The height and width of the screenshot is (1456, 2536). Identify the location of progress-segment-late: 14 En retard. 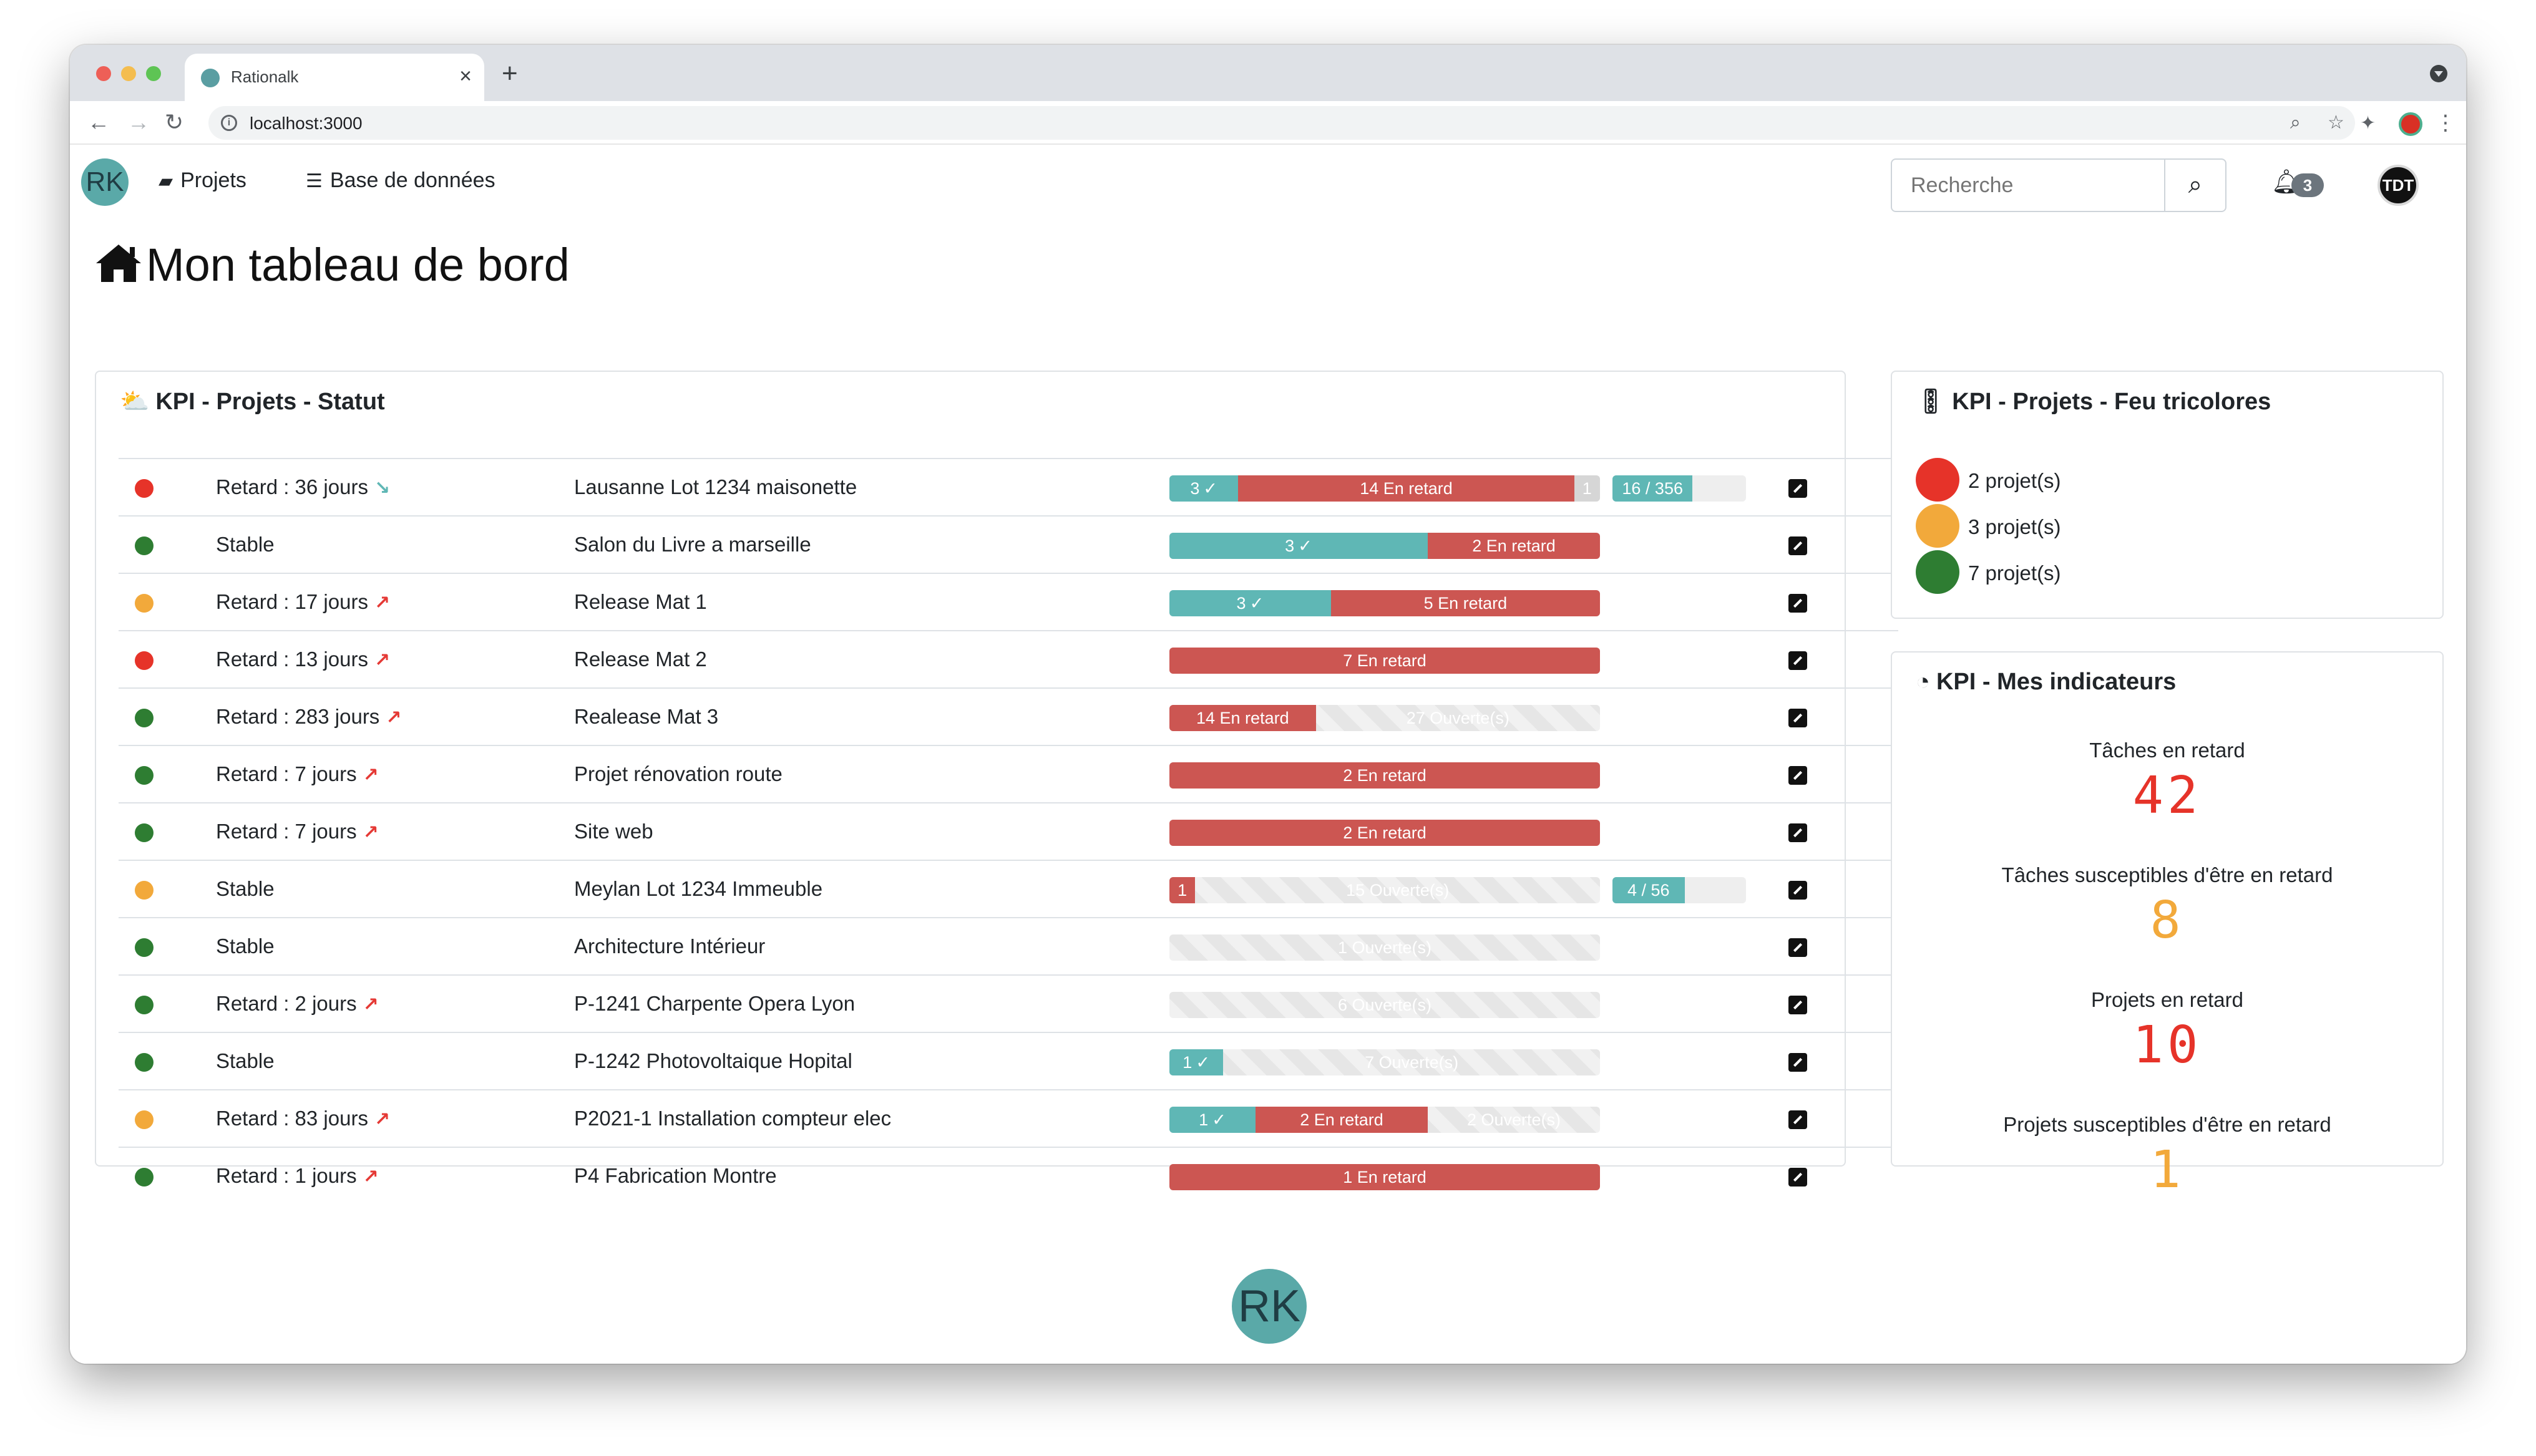
(1242, 718).